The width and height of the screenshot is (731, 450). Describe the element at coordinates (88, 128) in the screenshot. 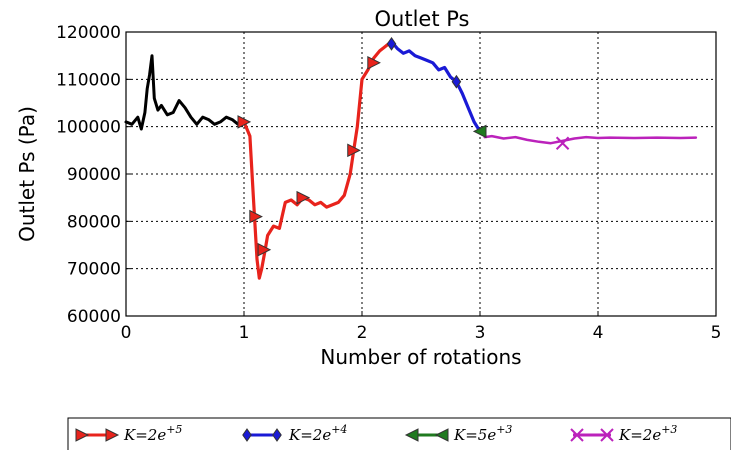

I see `y-tick-label: 100000` at that location.